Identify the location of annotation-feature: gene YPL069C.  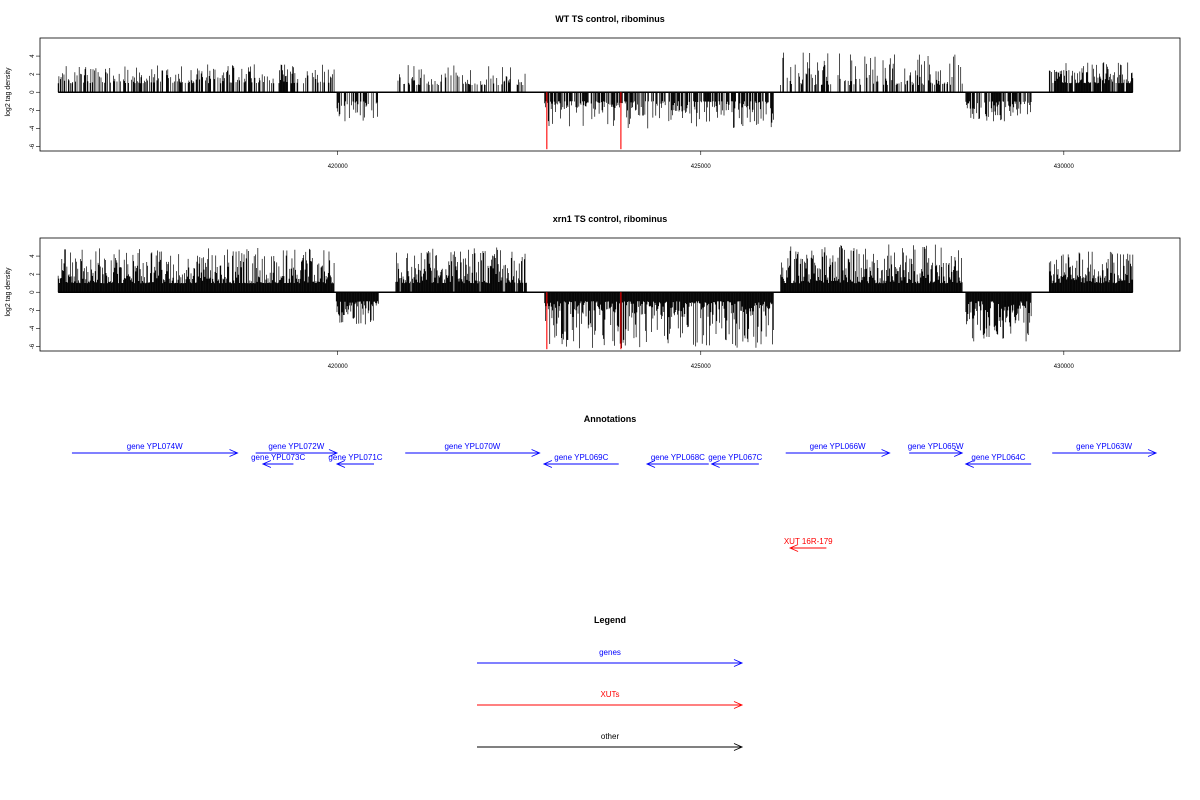
(580, 460).